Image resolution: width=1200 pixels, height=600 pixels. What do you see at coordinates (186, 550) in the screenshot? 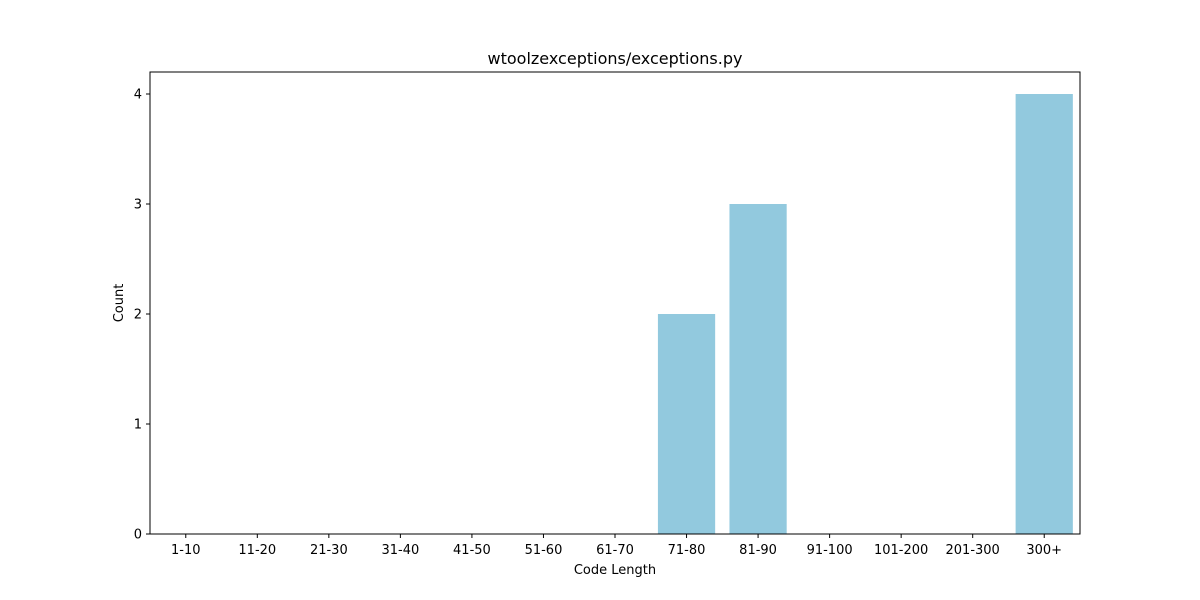
I see `x-tick-label: 1-10` at bounding box center [186, 550].